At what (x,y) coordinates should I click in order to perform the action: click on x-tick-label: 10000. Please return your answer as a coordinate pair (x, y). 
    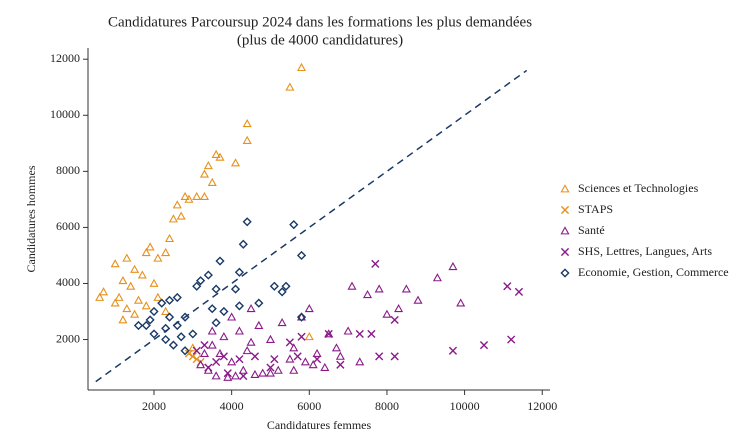
    Looking at the image, I should click on (465, 406).